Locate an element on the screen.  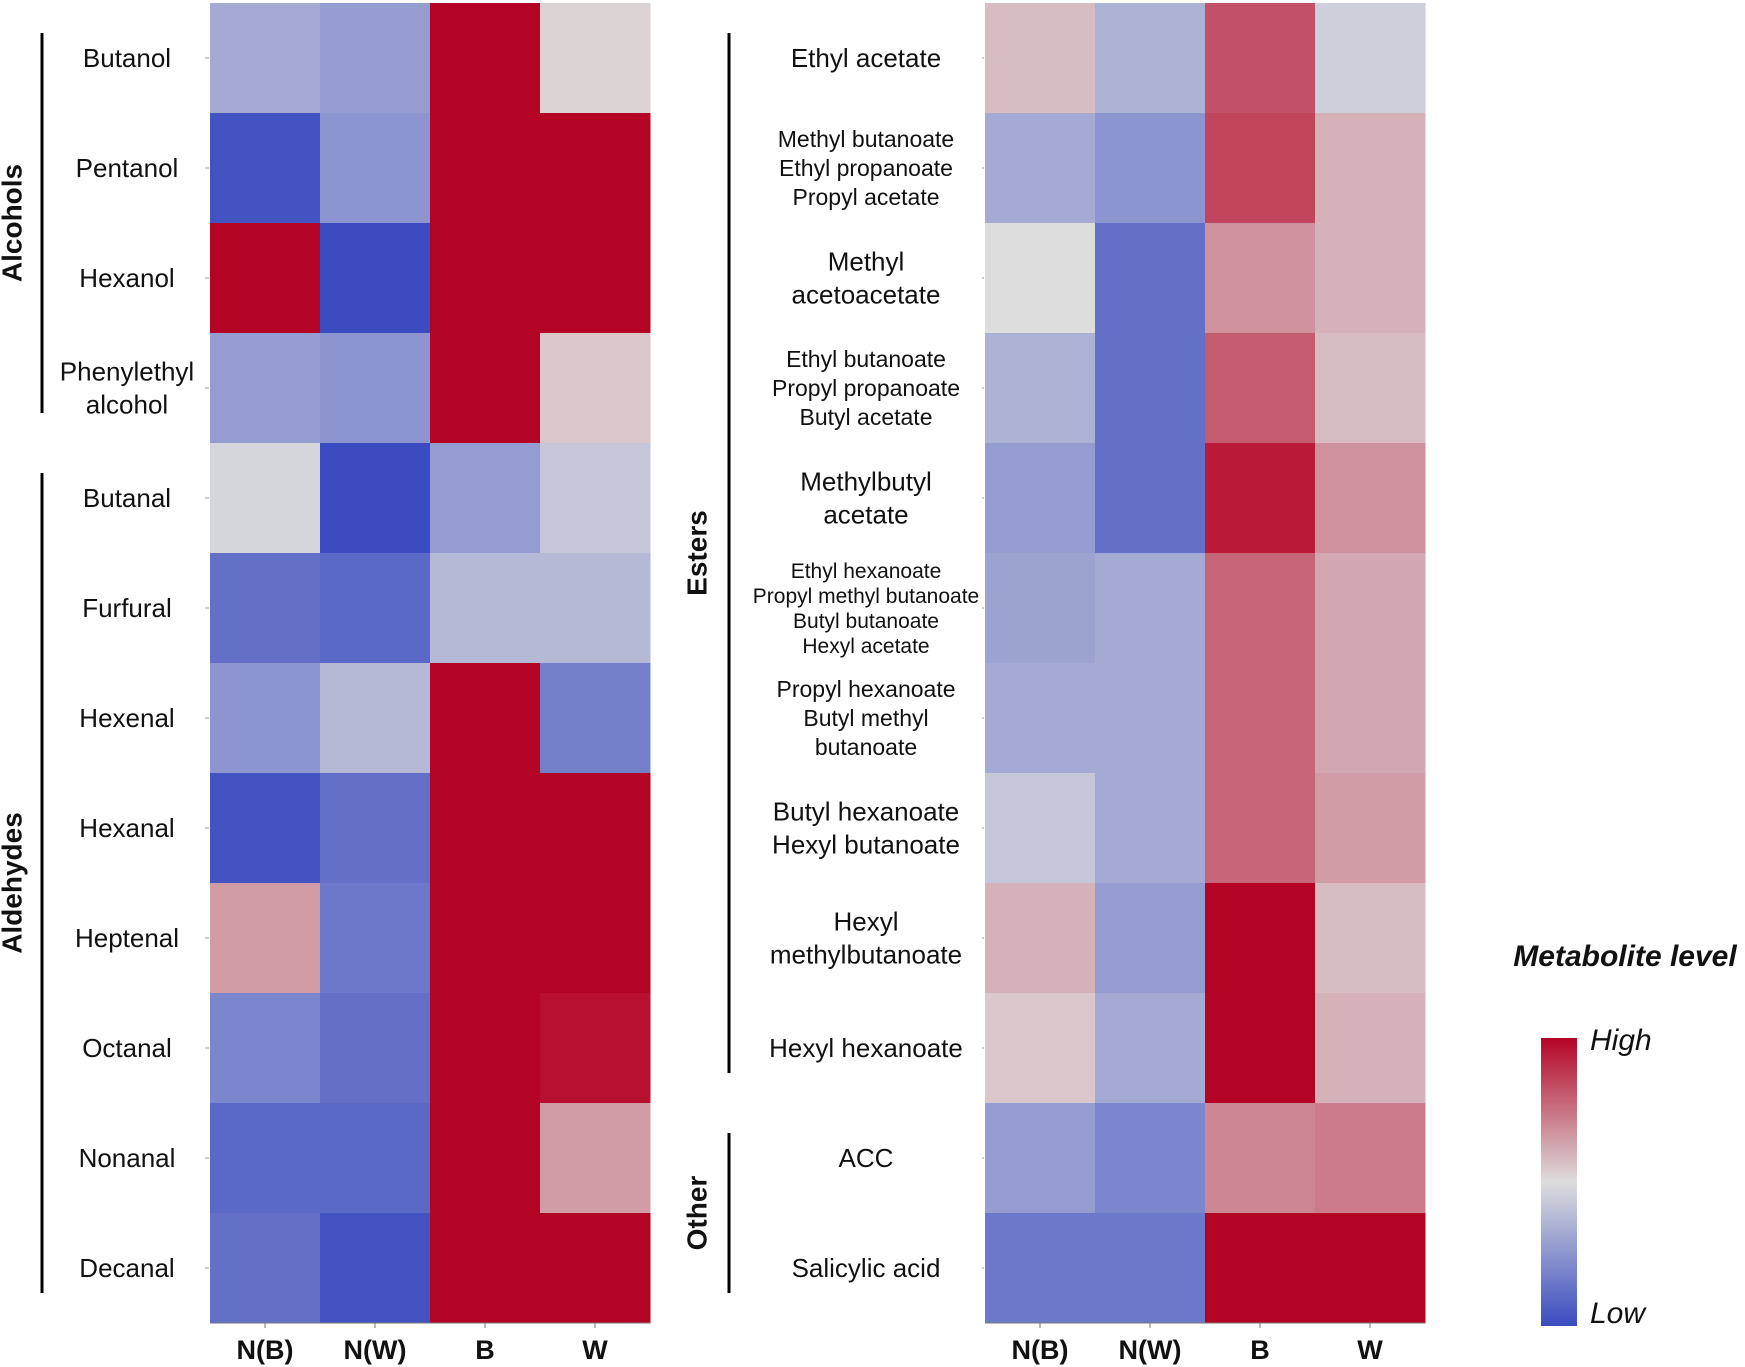
row-label: Methyl butanoate is located at coordinates (866, 139).